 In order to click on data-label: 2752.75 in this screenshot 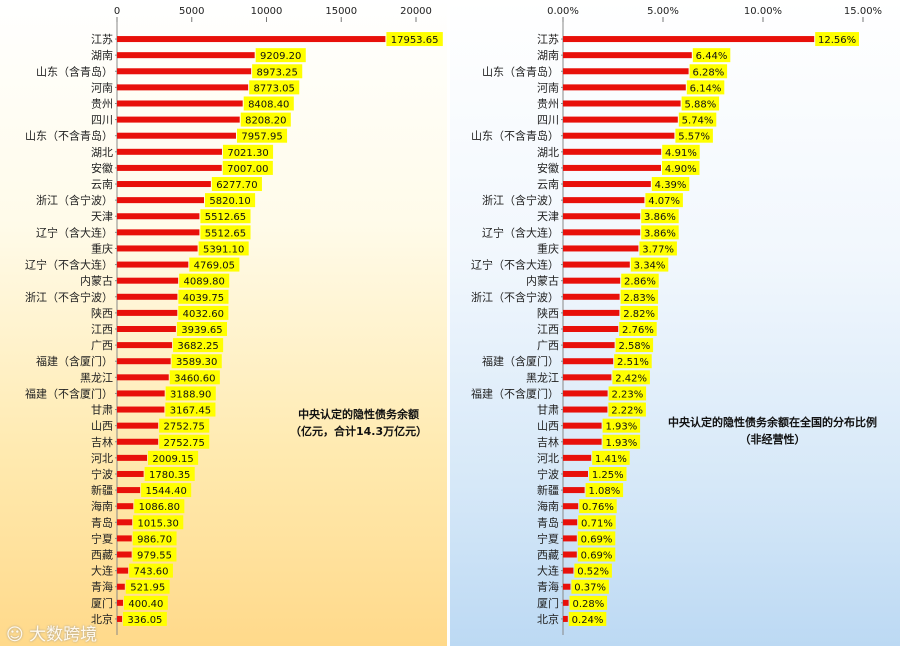, I will do `click(184, 427)`.